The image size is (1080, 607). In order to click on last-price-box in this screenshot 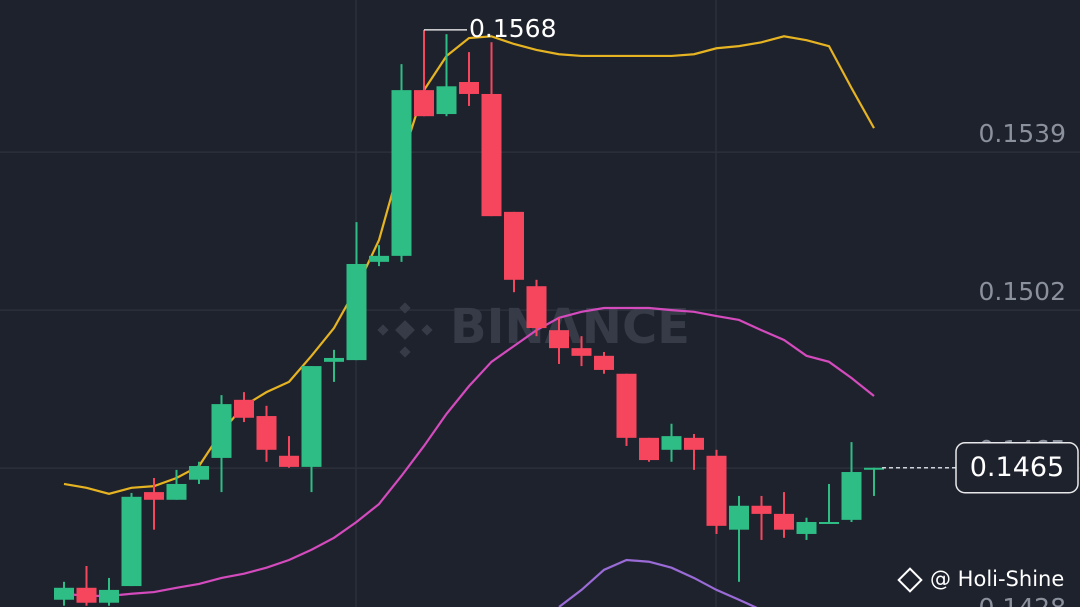, I will do `click(1017, 467)`.